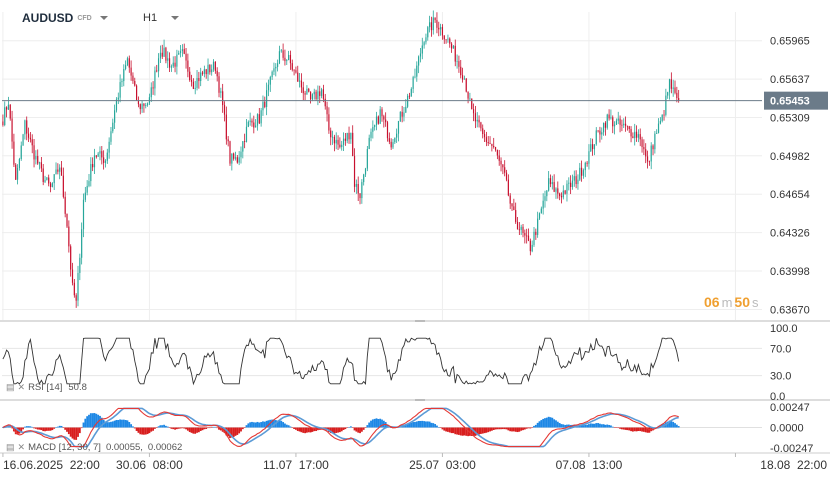 The height and width of the screenshot is (480, 830). Describe the element at coordinates (65, 18) in the screenshot. I see `symbol-selector: AUDUSD CFD` at that location.